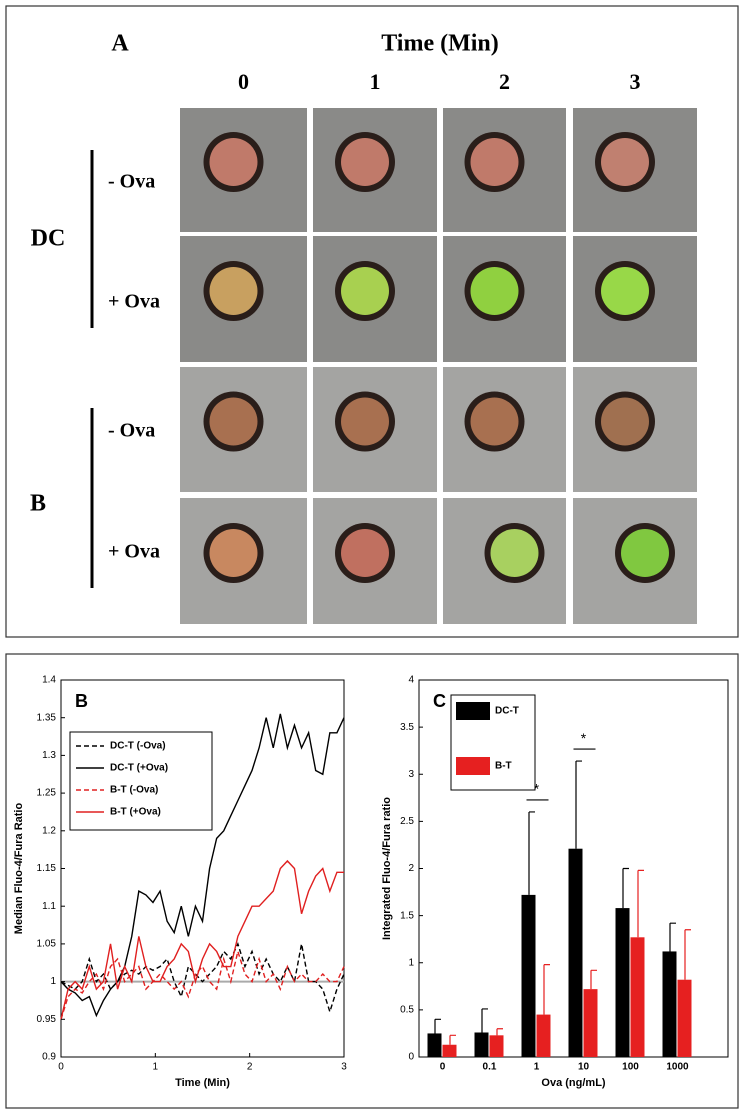  What do you see at coordinates (47, 1019) in the screenshot?
I see `y-tick-label: 0.95` at bounding box center [47, 1019].